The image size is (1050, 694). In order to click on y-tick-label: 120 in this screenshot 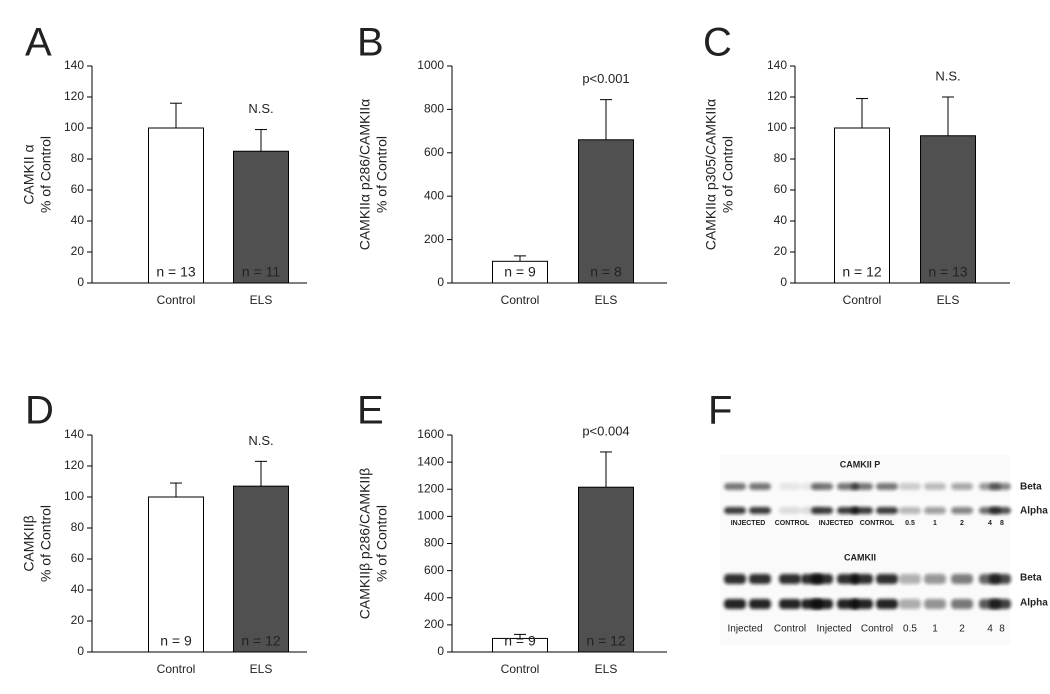, I will do `click(74, 96)`.